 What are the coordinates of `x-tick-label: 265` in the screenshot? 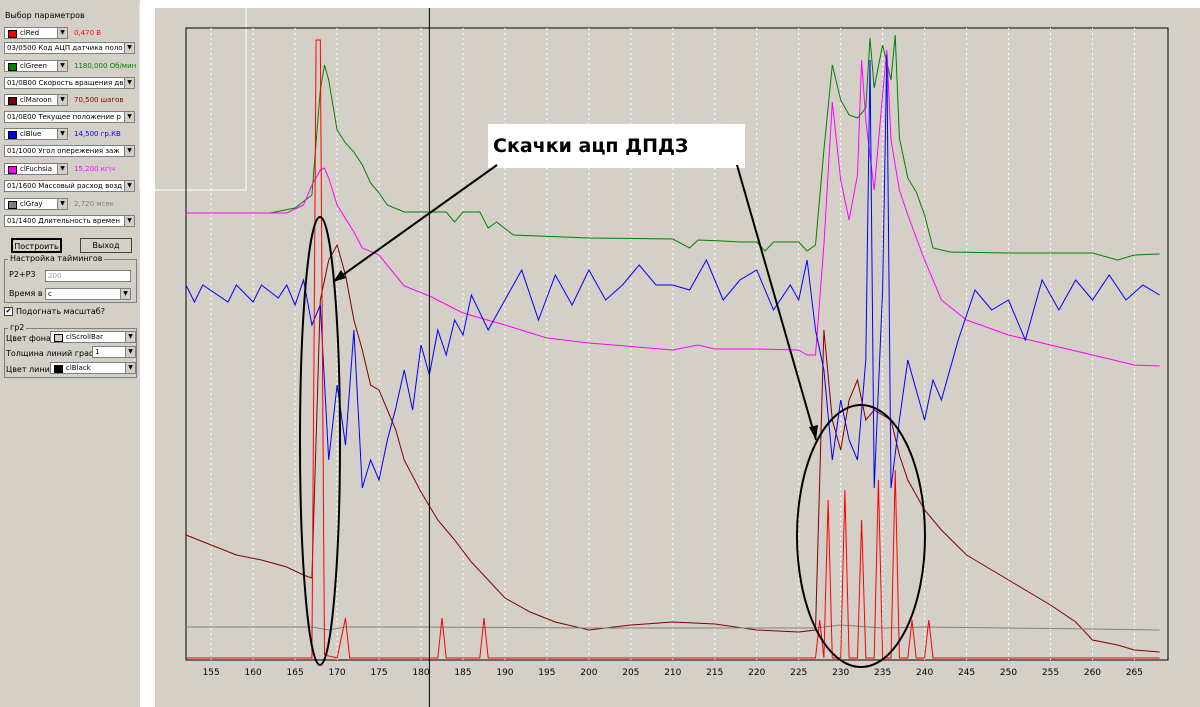 It's located at (1134, 673).